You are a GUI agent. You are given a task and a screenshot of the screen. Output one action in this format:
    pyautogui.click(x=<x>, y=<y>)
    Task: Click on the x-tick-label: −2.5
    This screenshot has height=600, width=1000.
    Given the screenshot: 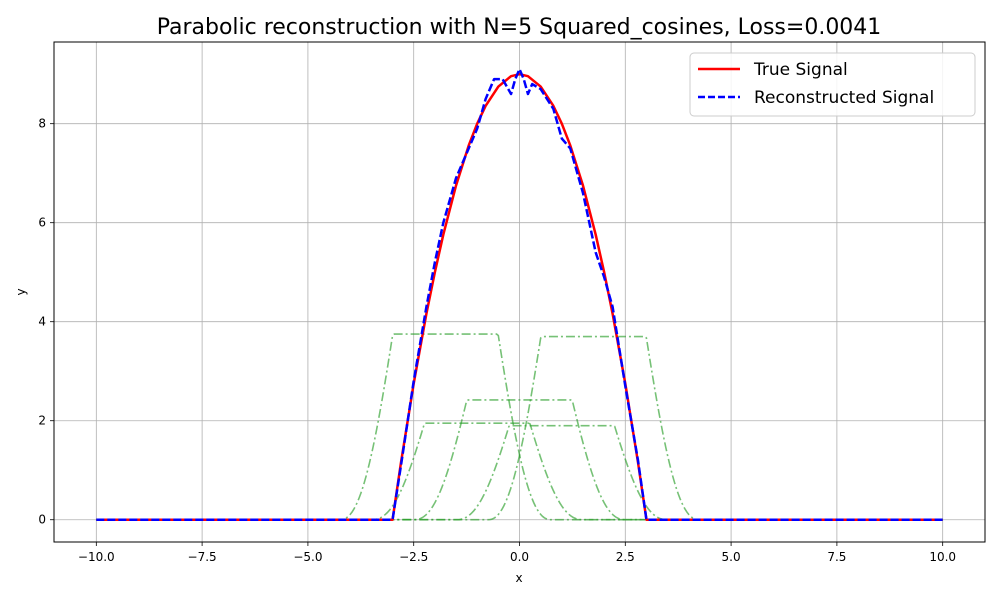 What is the action you would take?
    pyautogui.click(x=413, y=557)
    